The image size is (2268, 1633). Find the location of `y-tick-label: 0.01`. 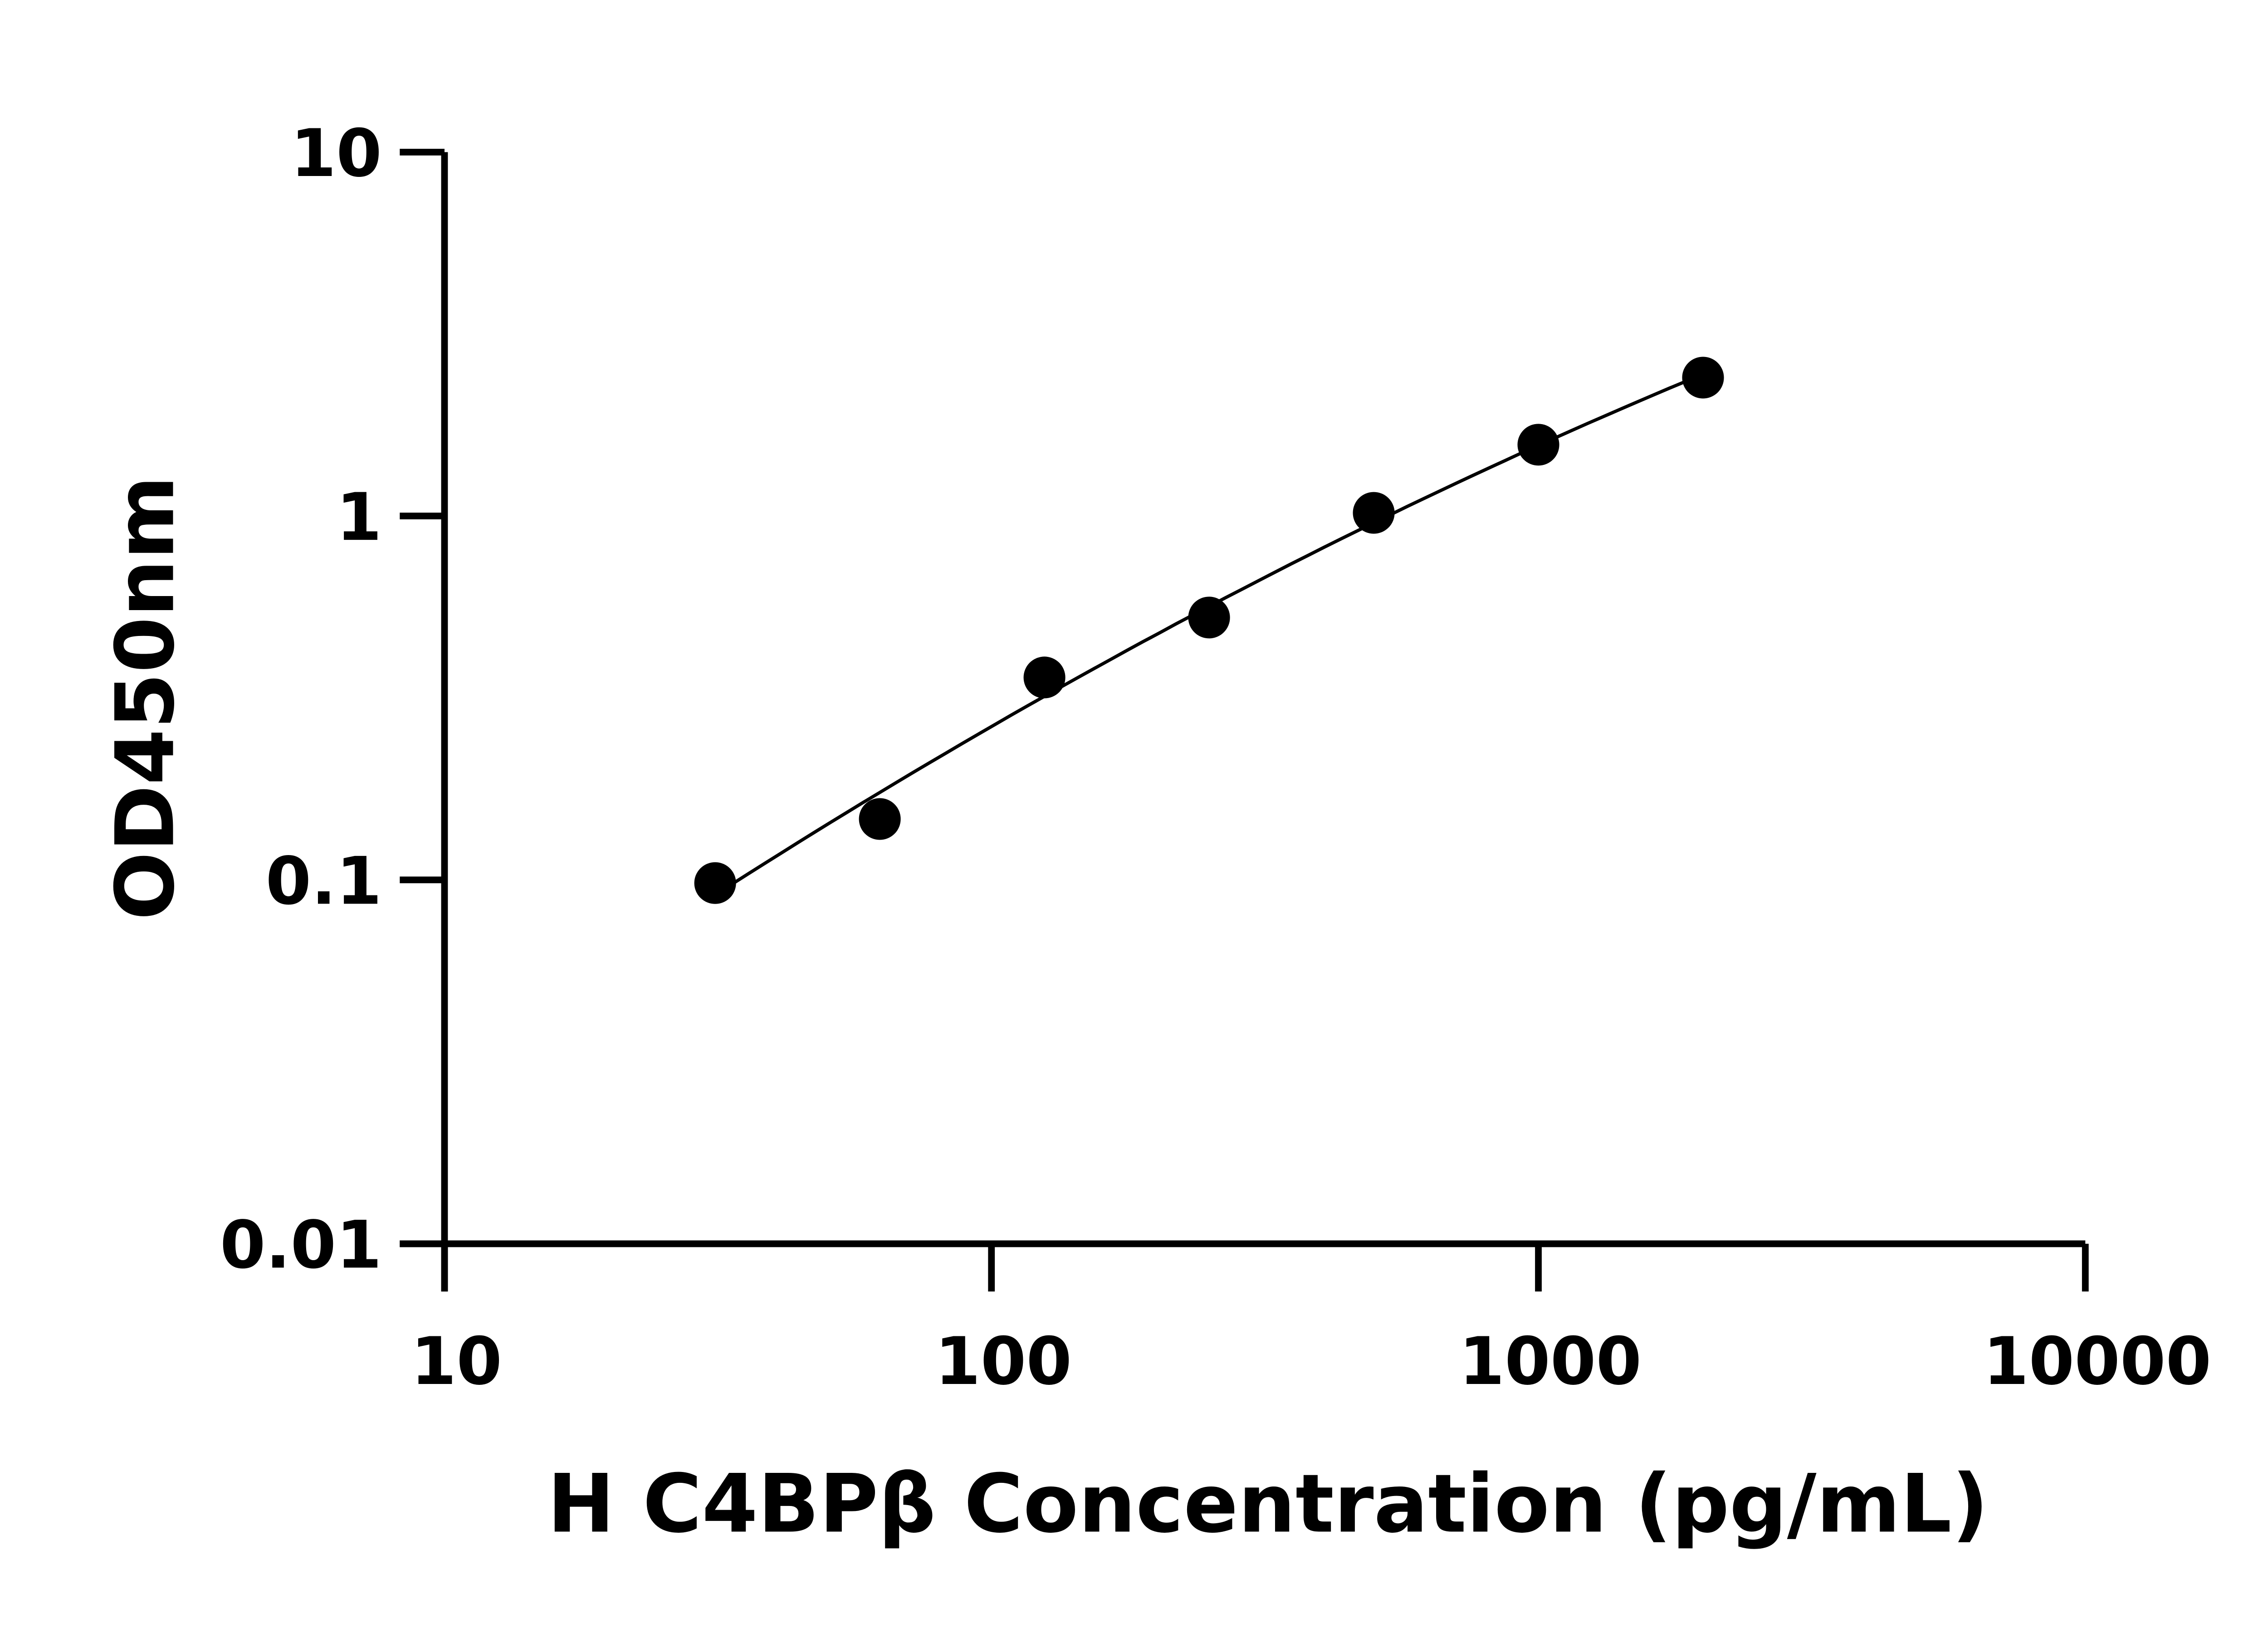

y-tick-label: 0.01 is located at coordinates (301, 1246).